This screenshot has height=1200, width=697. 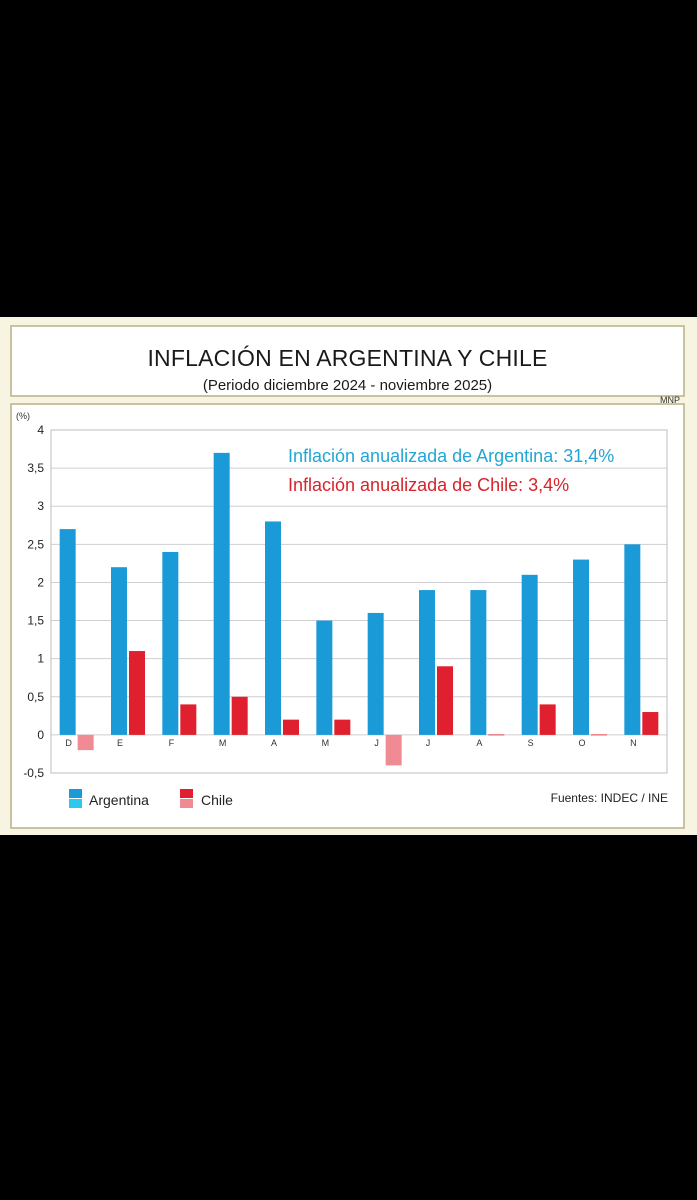 What do you see at coordinates (35, 468) in the screenshot?
I see `y-tick-label: 3,5` at bounding box center [35, 468].